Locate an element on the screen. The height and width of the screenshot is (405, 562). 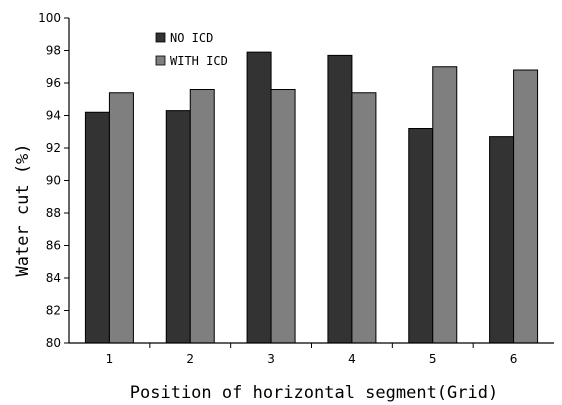
y-tick-label: 86 is located at coordinates (53, 246).